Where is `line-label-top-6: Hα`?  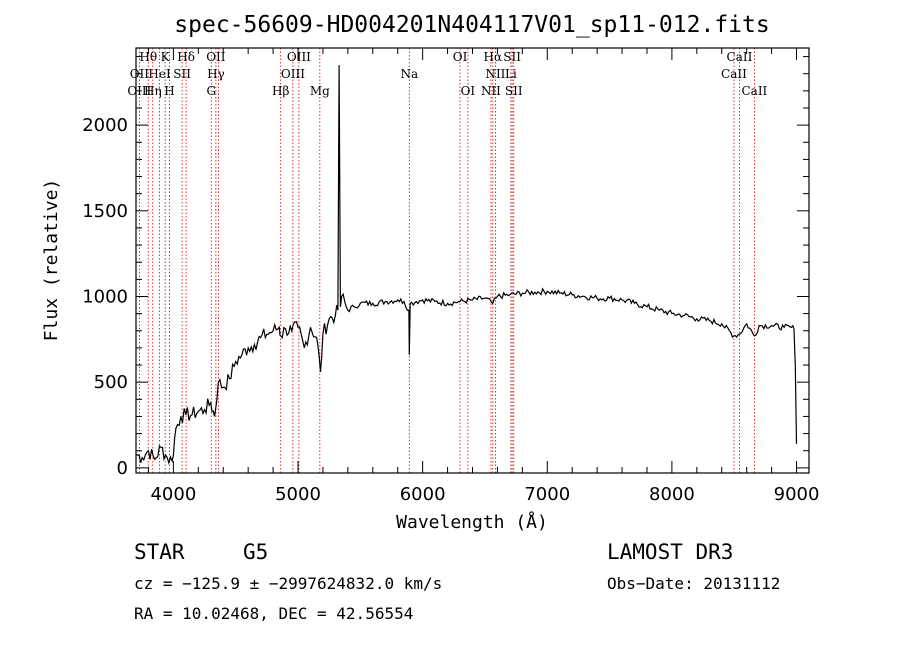 line-label-top-6: Hα is located at coordinates (493, 57).